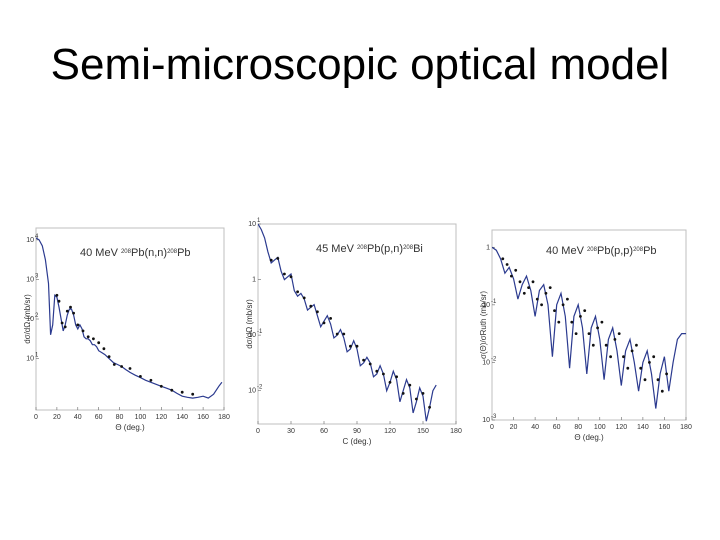 This screenshot has width=720, height=540. What do you see at coordinates (182, 417) in the screenshot?
I see `x-tick-label: 140` at bounding box center [182, 417].